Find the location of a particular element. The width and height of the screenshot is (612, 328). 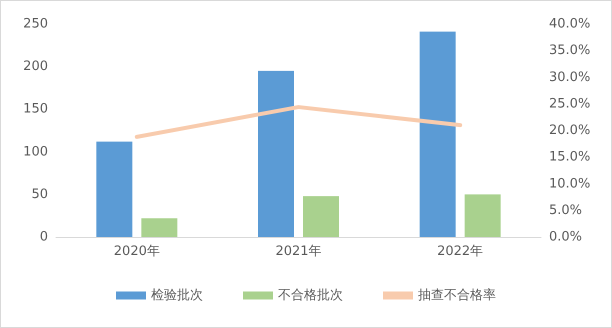

legend-label: 检验批次 is located at coordinates (177, 295).